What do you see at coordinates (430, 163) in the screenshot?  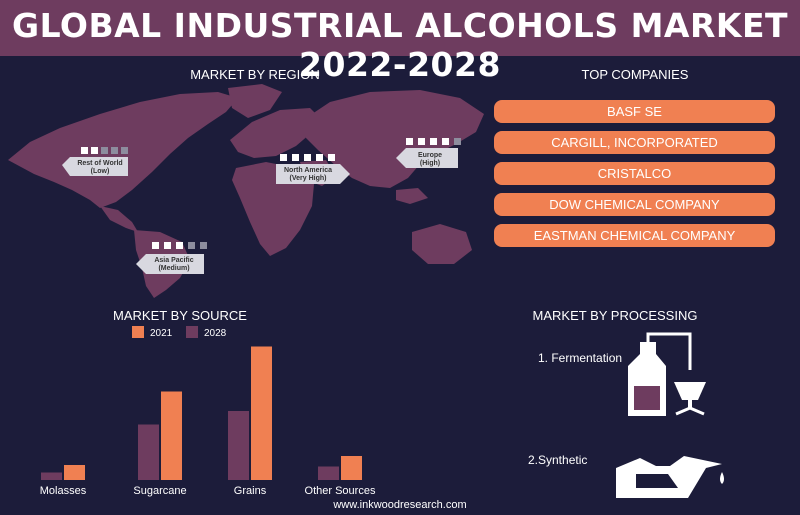 I see `region-level: (High)` at bounding box center [430, 163].